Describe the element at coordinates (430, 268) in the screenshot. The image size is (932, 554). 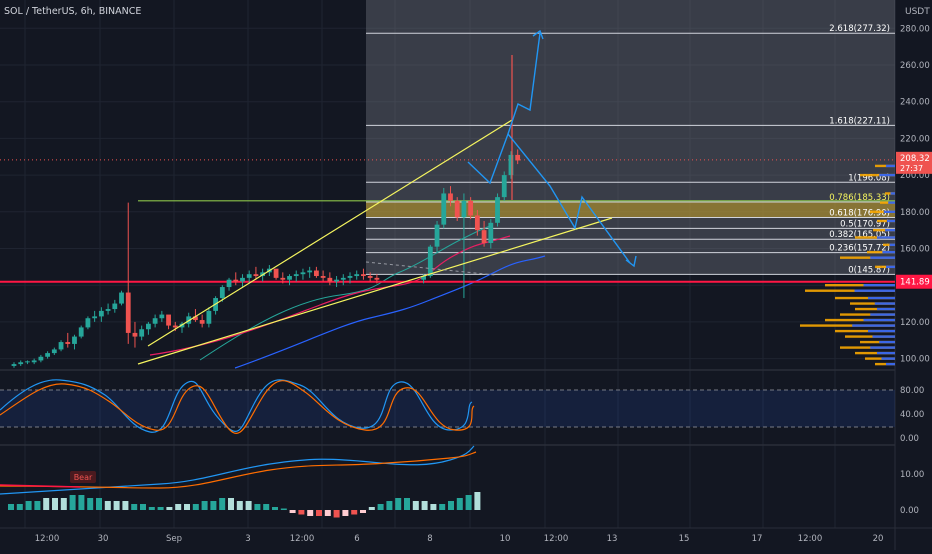
I see `dashed-diagonal` at that location.